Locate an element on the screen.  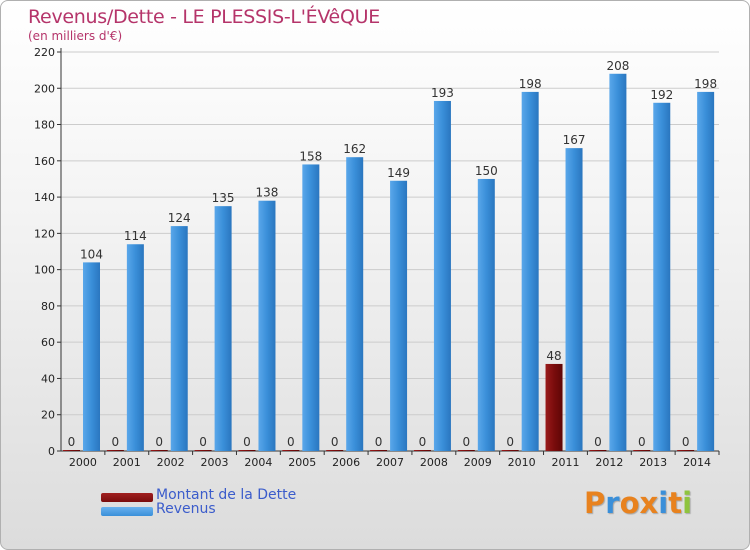
chart-title: Revenus/Dette - LE PLESSIS-L'ÉVêQUE is located at coordinates (204, 17).